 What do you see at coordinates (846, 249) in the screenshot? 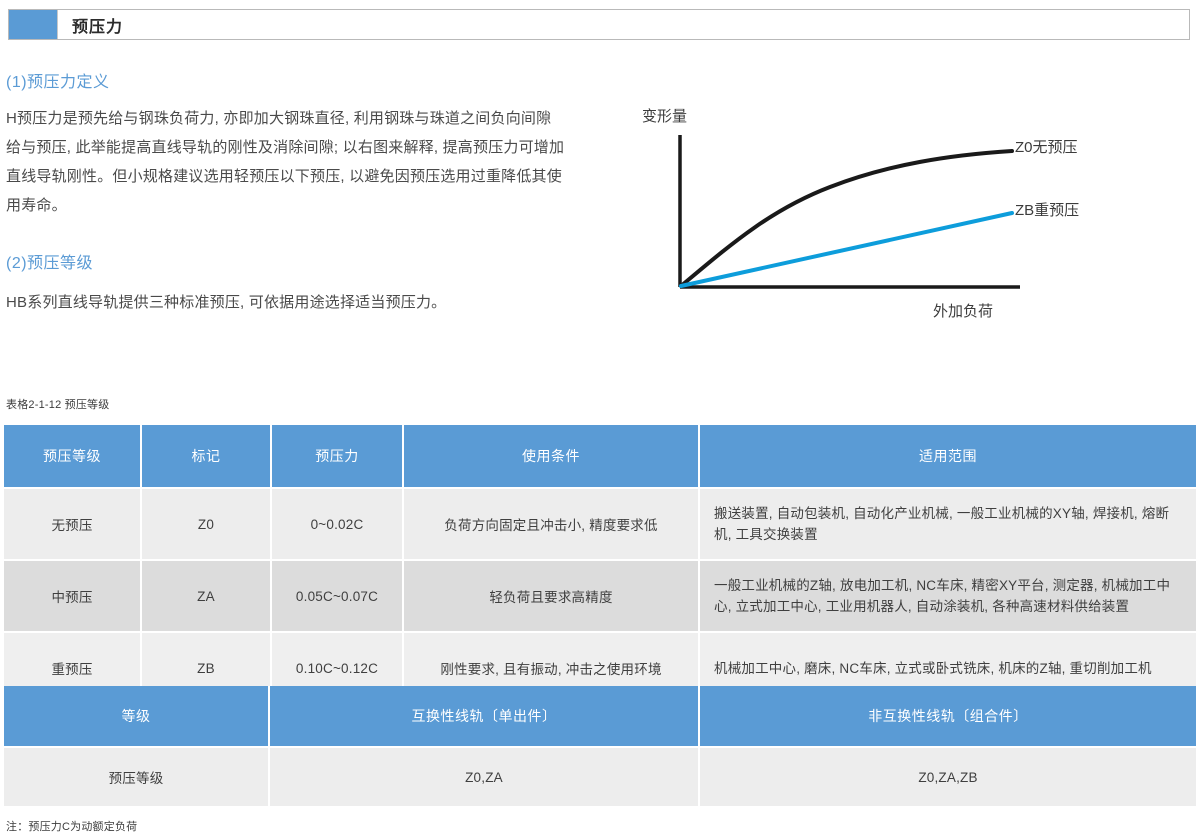
I see `chart-series-zb-line` at bounding box center [846, 249].